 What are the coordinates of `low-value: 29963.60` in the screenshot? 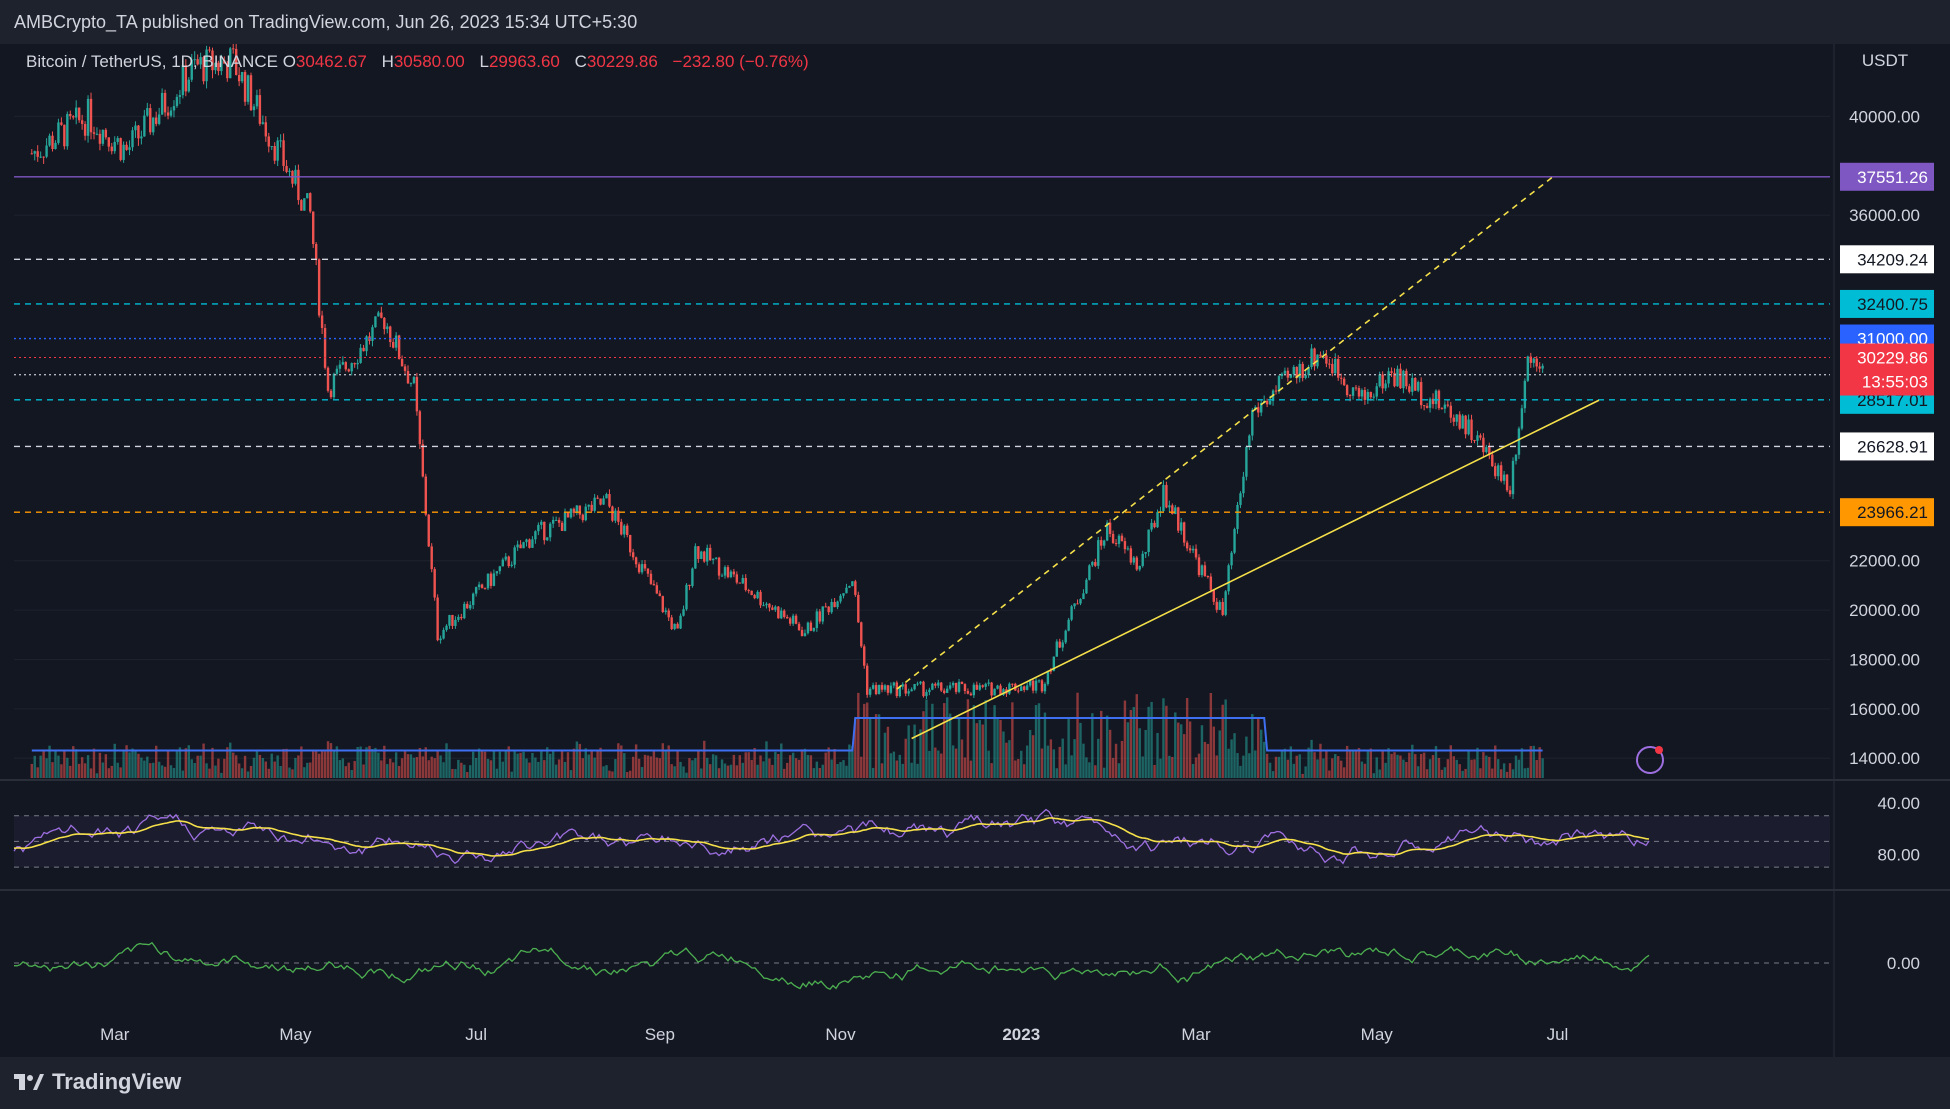 It's located at (524, 61).